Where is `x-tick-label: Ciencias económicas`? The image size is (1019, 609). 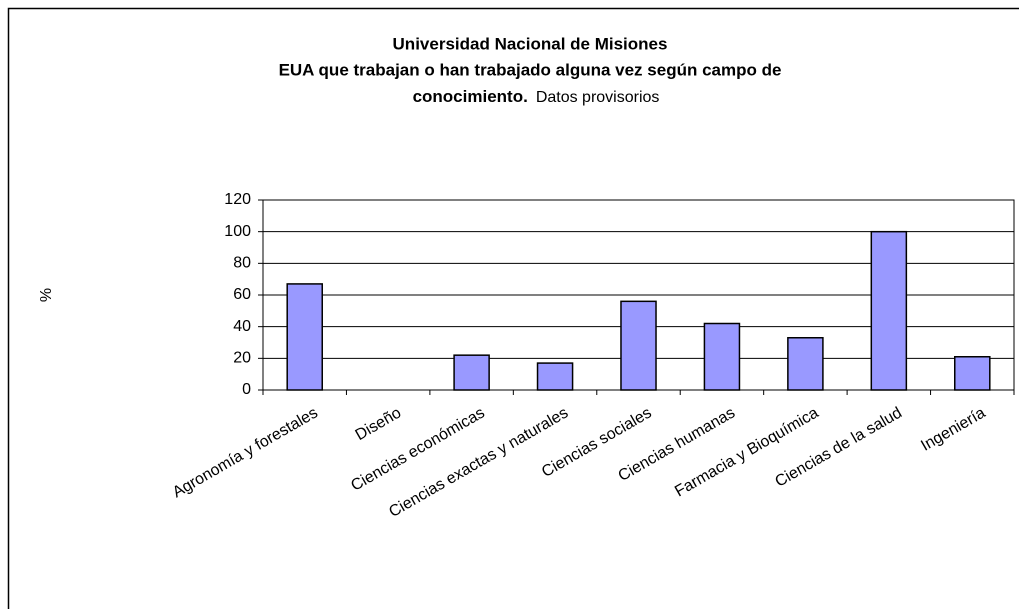 x-tick-label: Ciencias económicas is located at coordinates (417, 449).